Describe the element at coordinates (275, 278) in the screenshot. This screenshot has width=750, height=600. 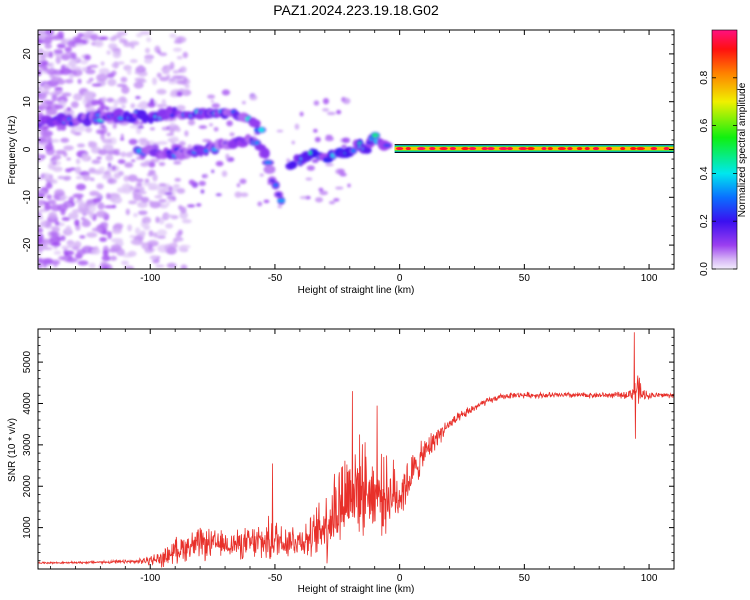
I see `x-tick-label: -50` at that location.